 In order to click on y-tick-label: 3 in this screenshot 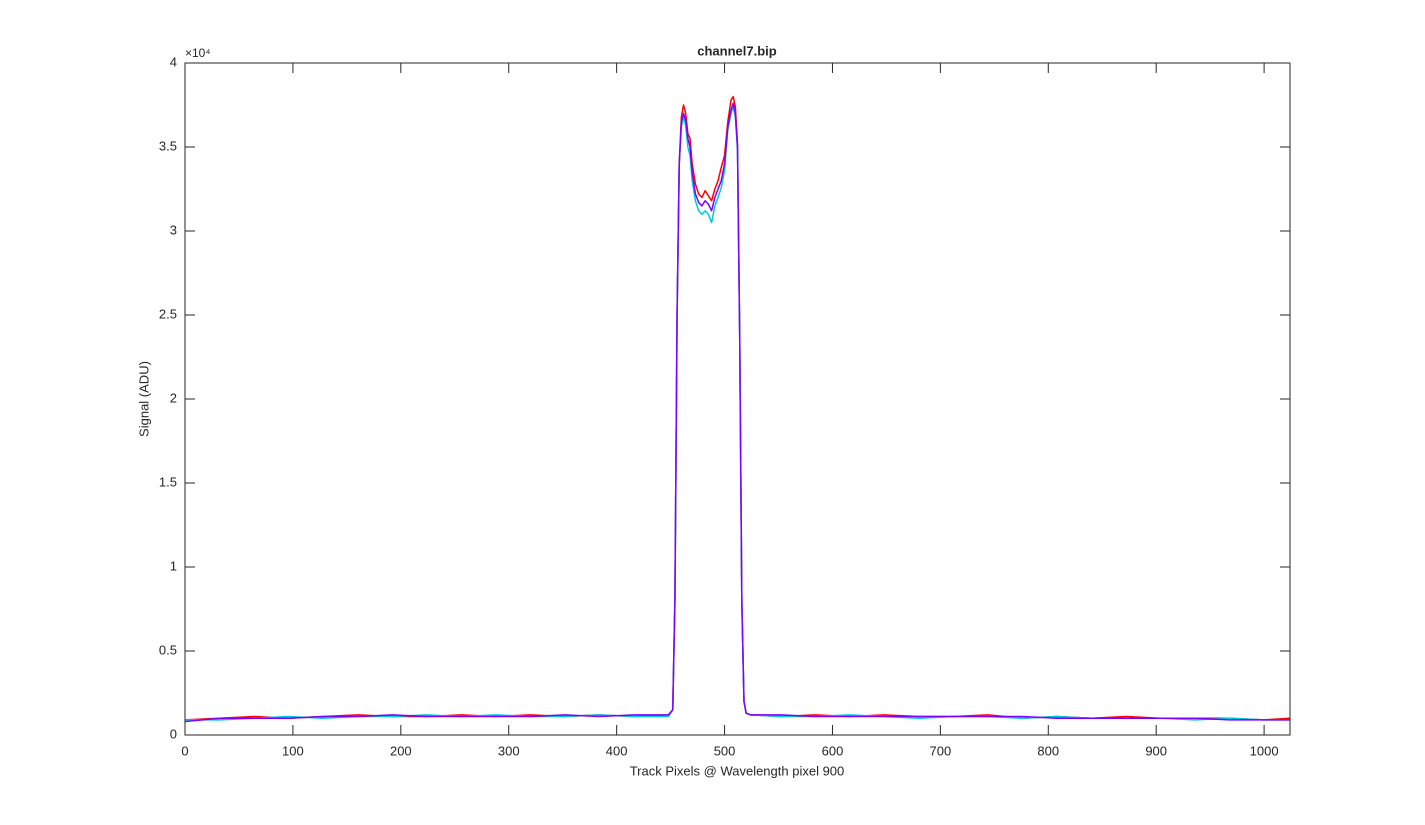, I will do `click(173, 229)`.